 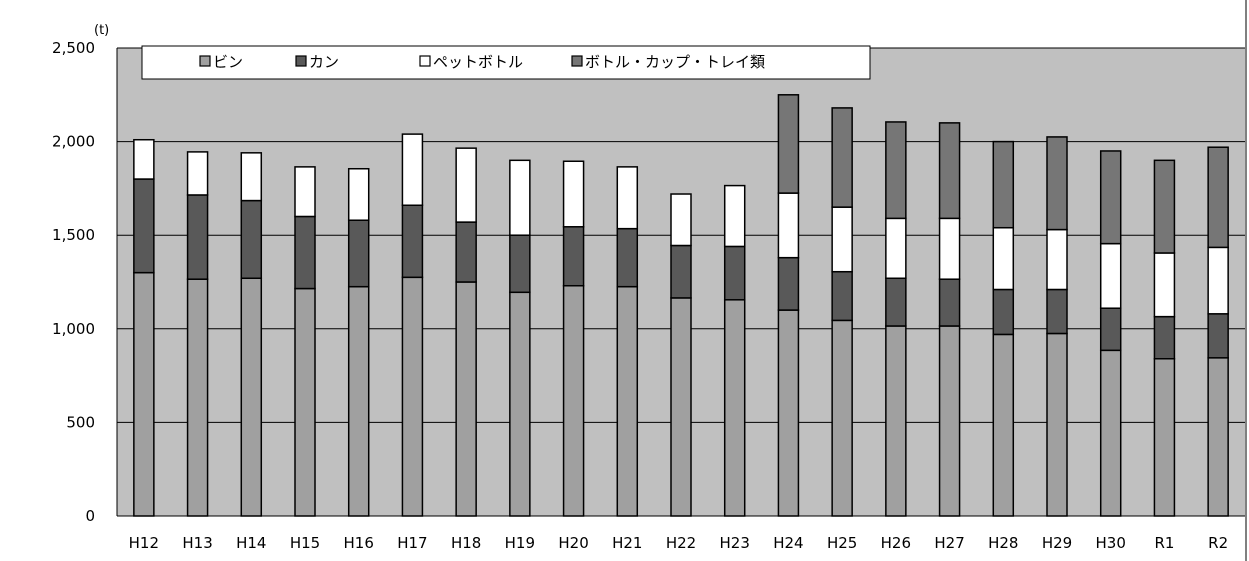 What do you see at coordinates (197, 543) in the screenshot?
I see `x-tick-label: H13` at bounding box center [197, 543].